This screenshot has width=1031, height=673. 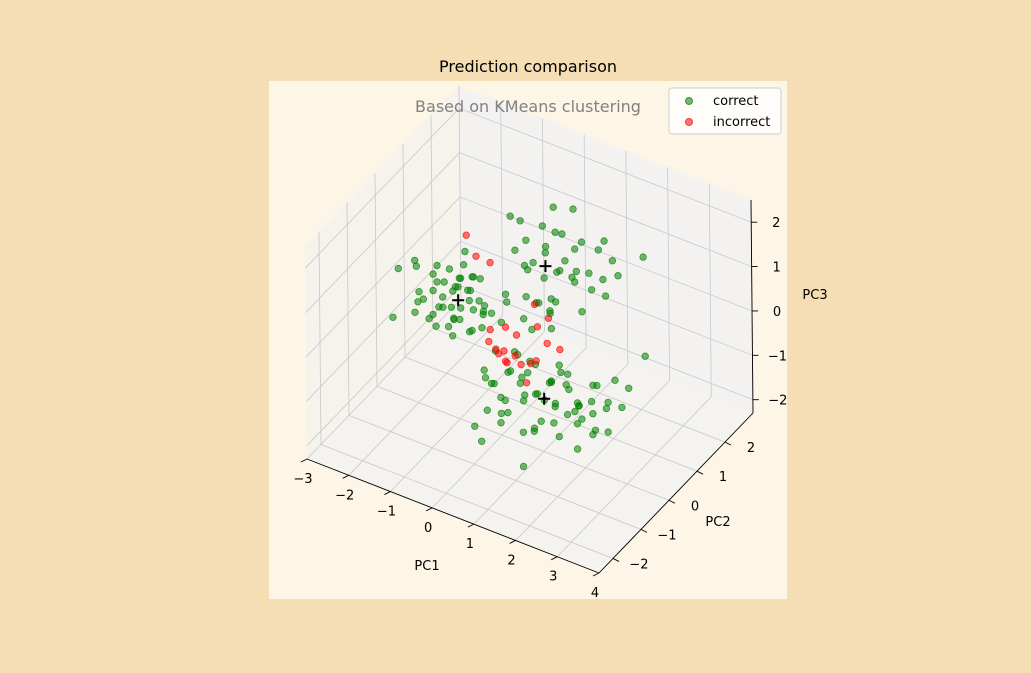 What do you see at coordinates (638, 564) in the screenshot?
I see `y-tick-label: −2` at bounding box center [638, 564].